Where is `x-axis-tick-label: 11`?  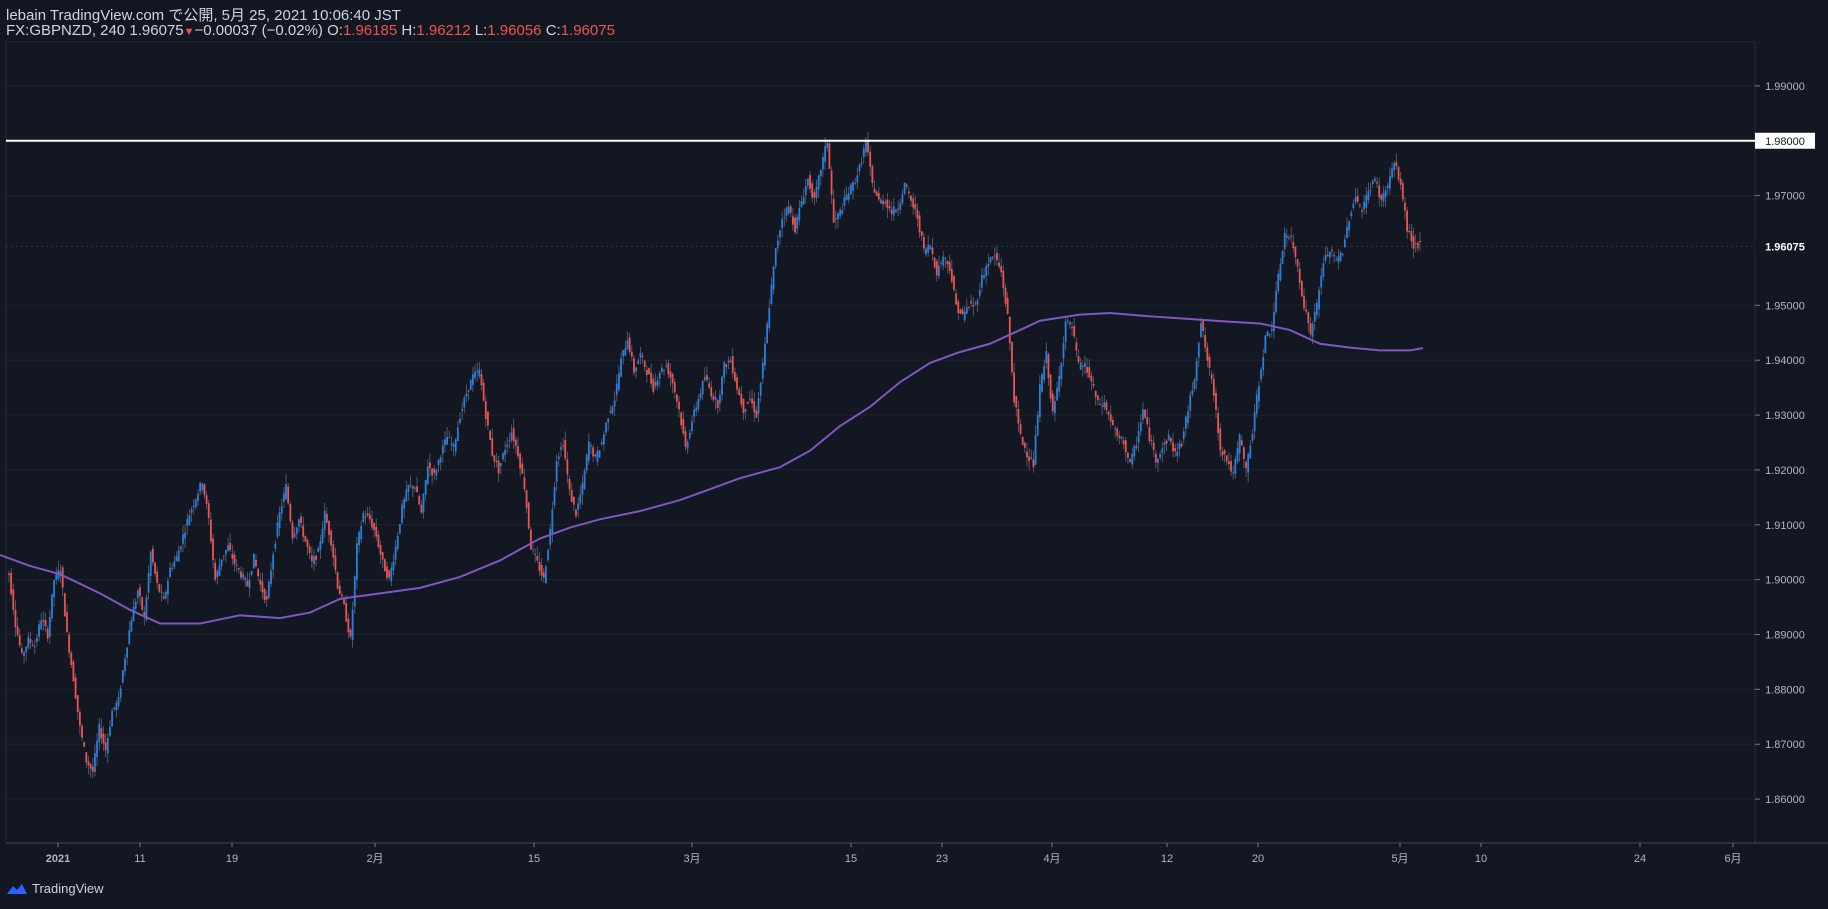
x-axis-tick-label: 11 is located at coordinates (139, 859).